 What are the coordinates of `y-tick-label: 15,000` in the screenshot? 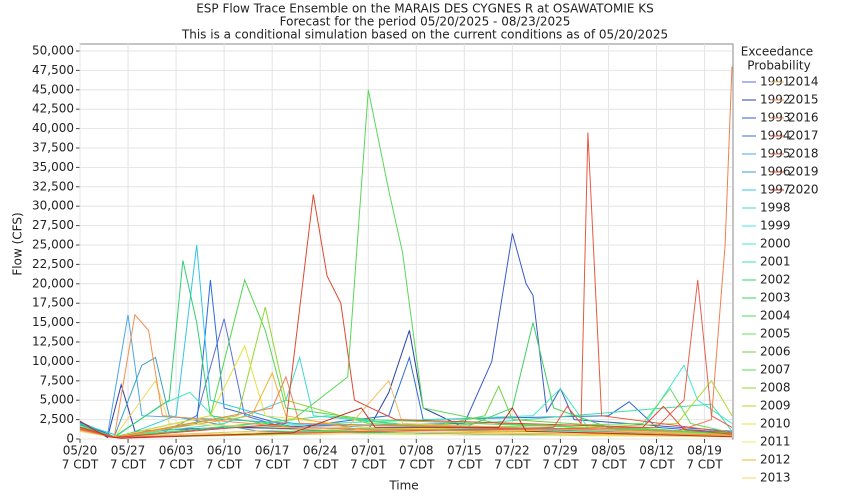 It's located at (53, 322).